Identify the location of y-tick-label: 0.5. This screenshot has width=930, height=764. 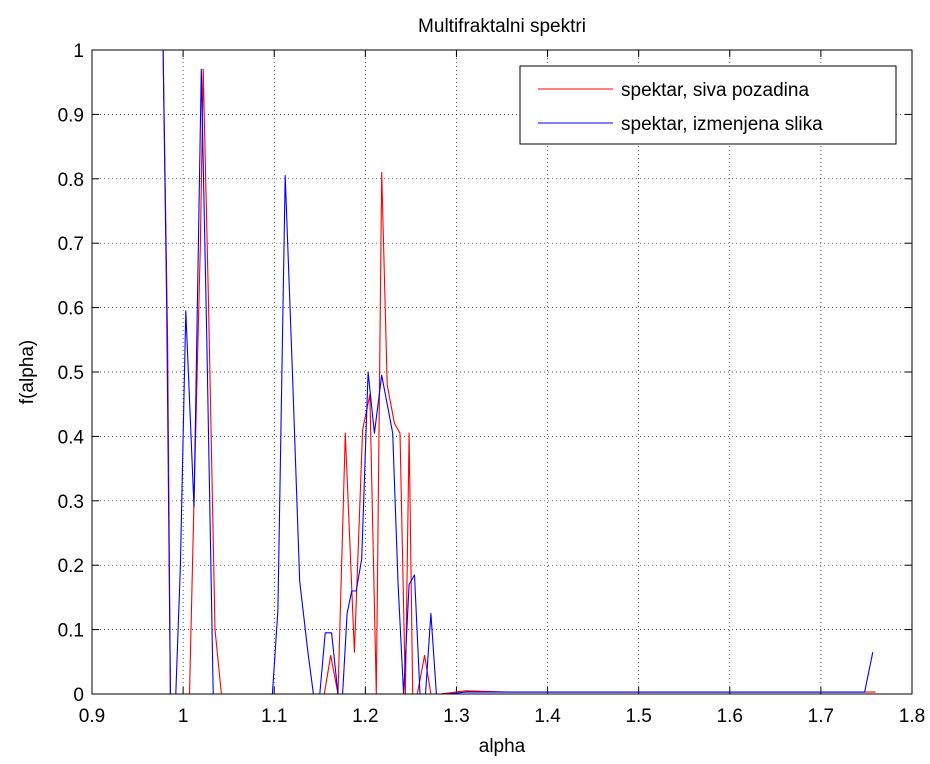
(71, 373).